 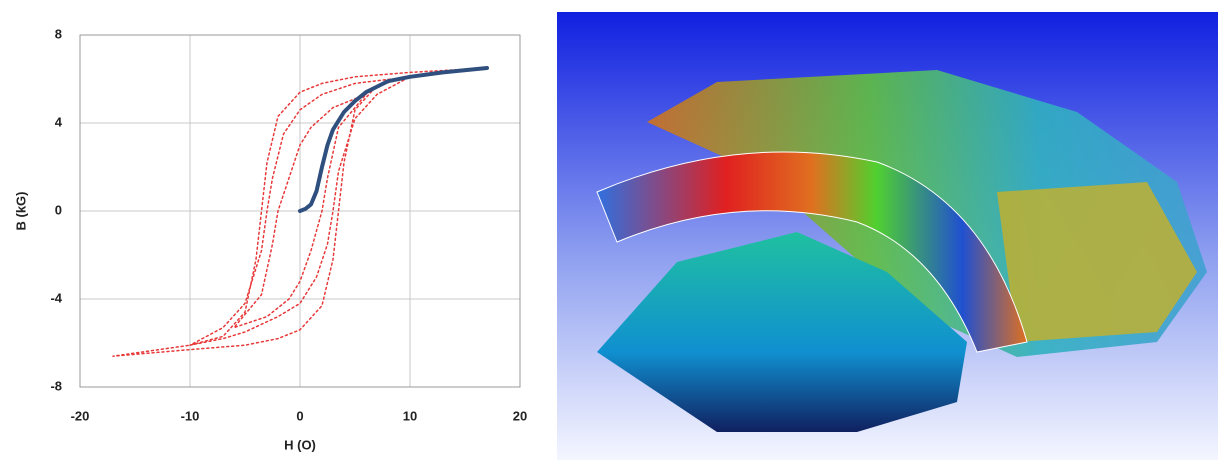 What do you see at coordinates (410, 415) in the screenshot?
I see `x-tick-label: 10` at bounding box center [410, 415].